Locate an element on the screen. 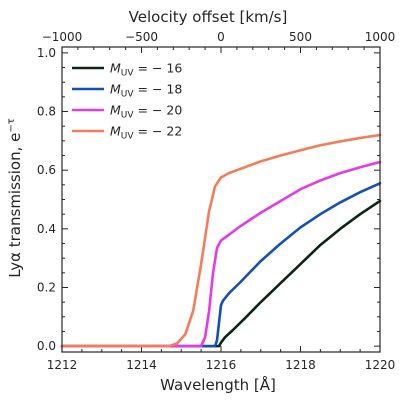  top-tick-label: 1000 is located at coordinates (380, 37).